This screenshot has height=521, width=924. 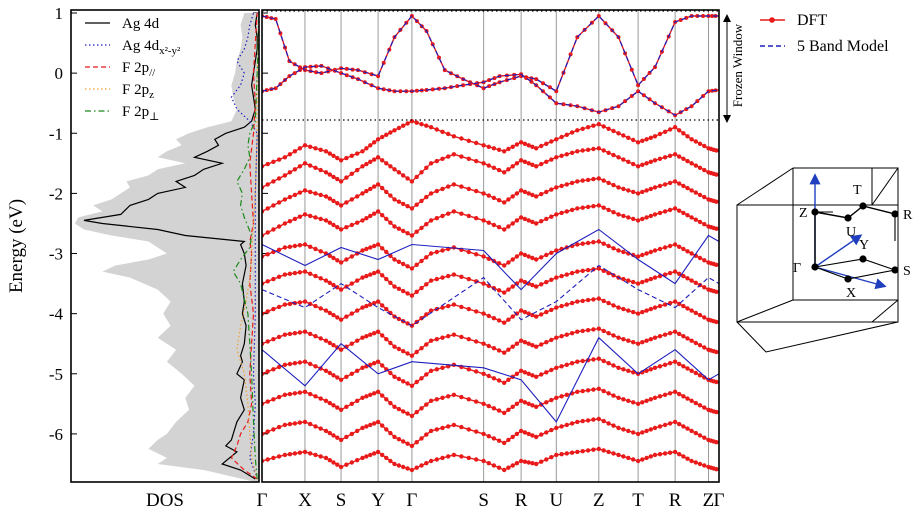 What do you see at coordinates (56, 314) in the screenshot?
I see `y-tick-label: -4` at bounding box center [56, 314].